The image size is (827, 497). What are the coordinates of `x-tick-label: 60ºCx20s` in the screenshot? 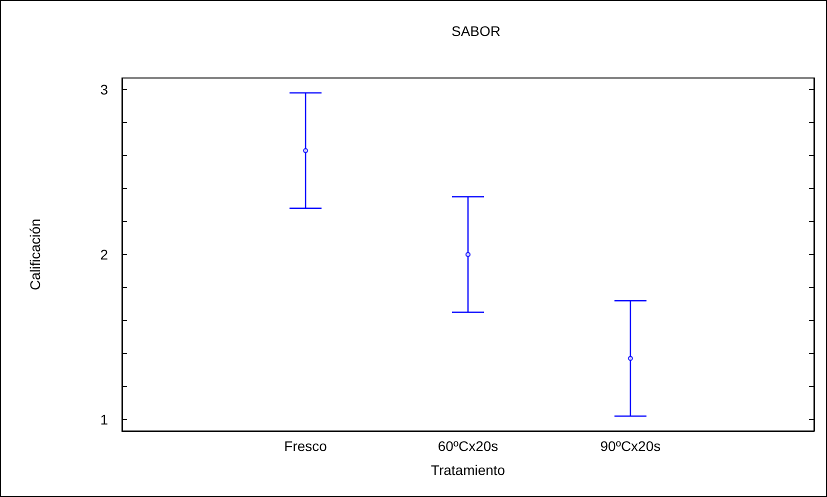 It's located at (468, 446).